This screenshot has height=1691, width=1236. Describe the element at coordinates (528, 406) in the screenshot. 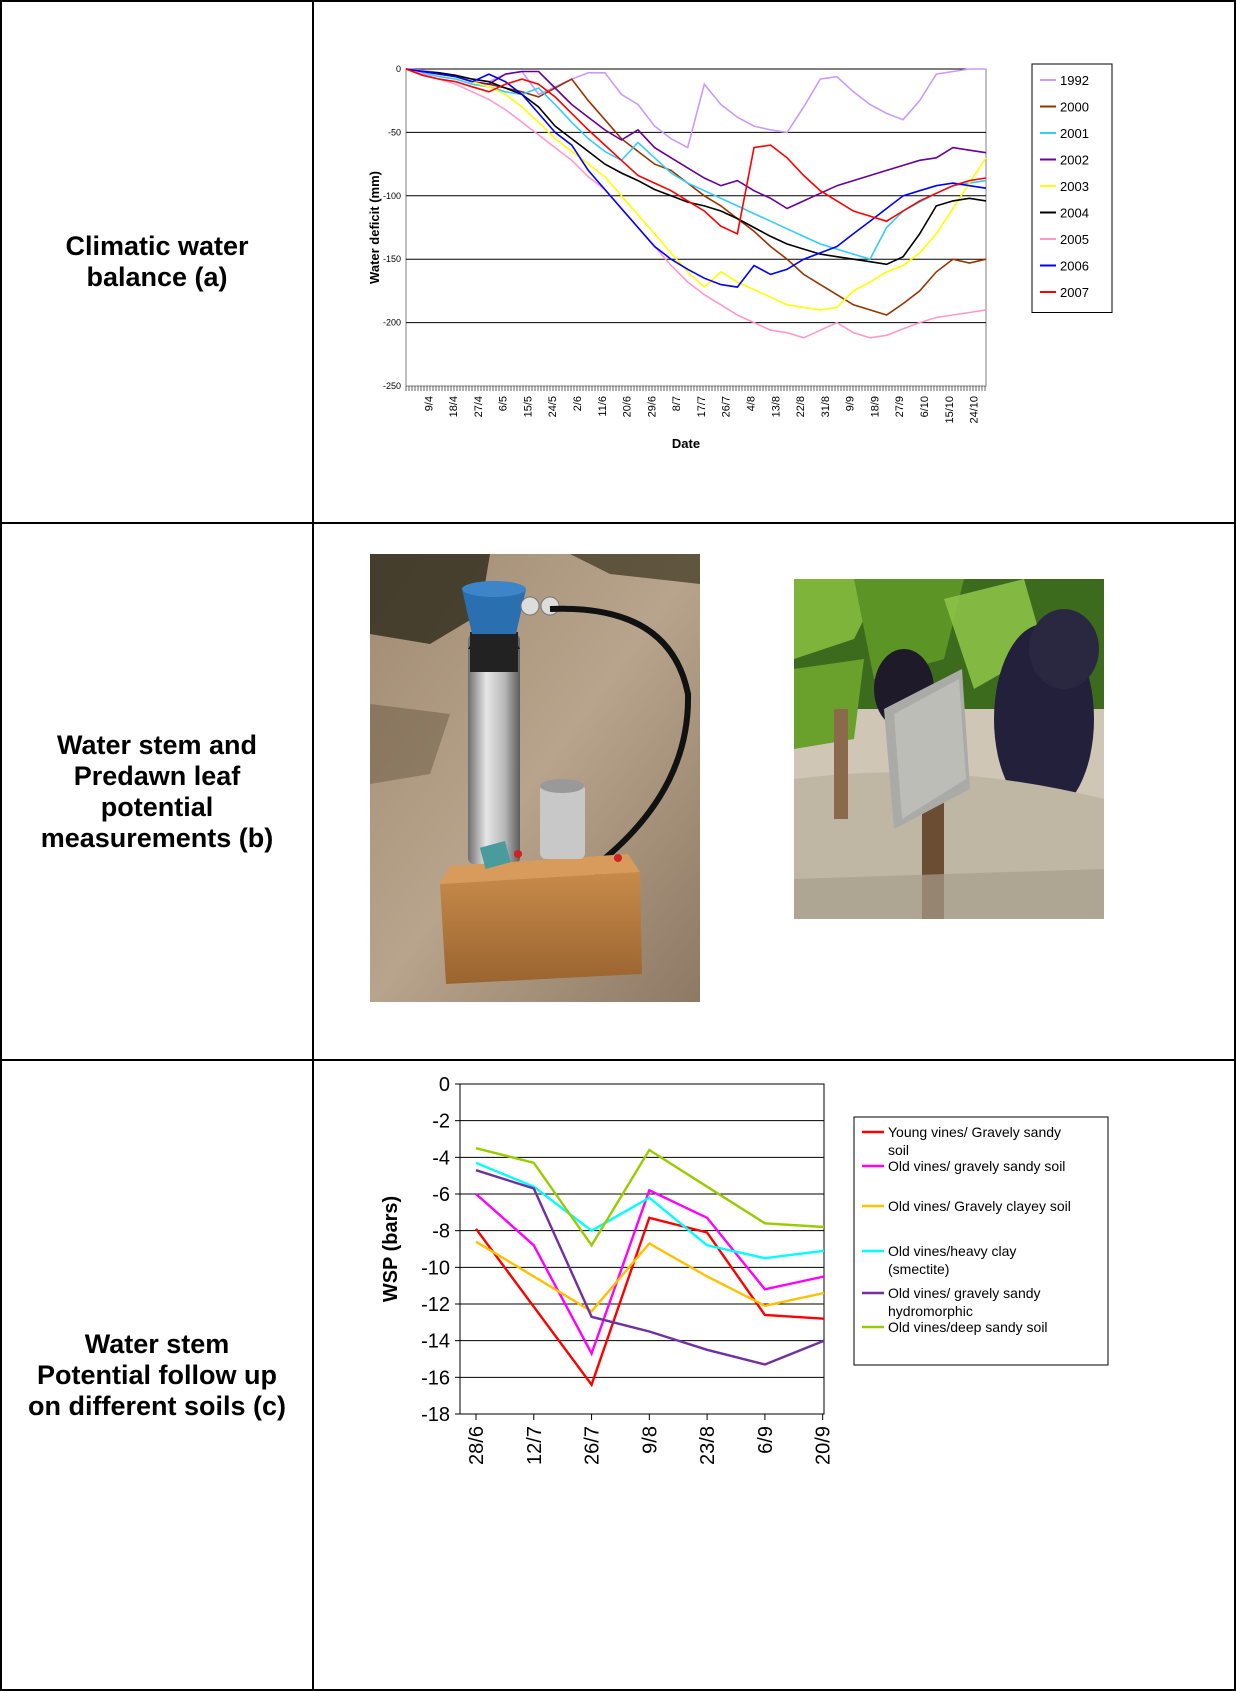

I see `x-tick-label: 15/5` at that location.